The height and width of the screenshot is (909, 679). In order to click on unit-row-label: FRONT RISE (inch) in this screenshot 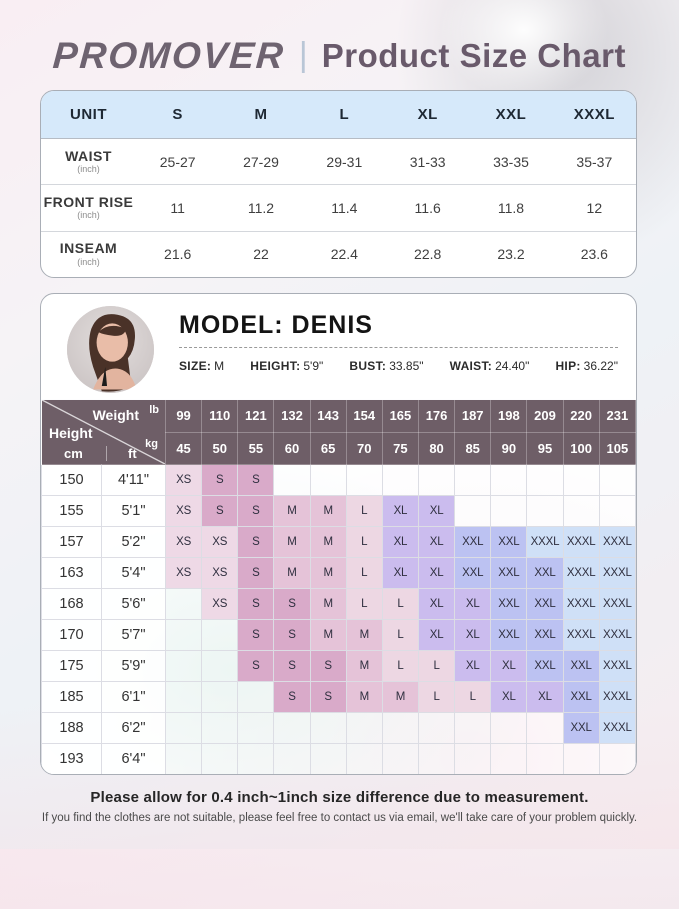, I will do `click(88, 207)`.